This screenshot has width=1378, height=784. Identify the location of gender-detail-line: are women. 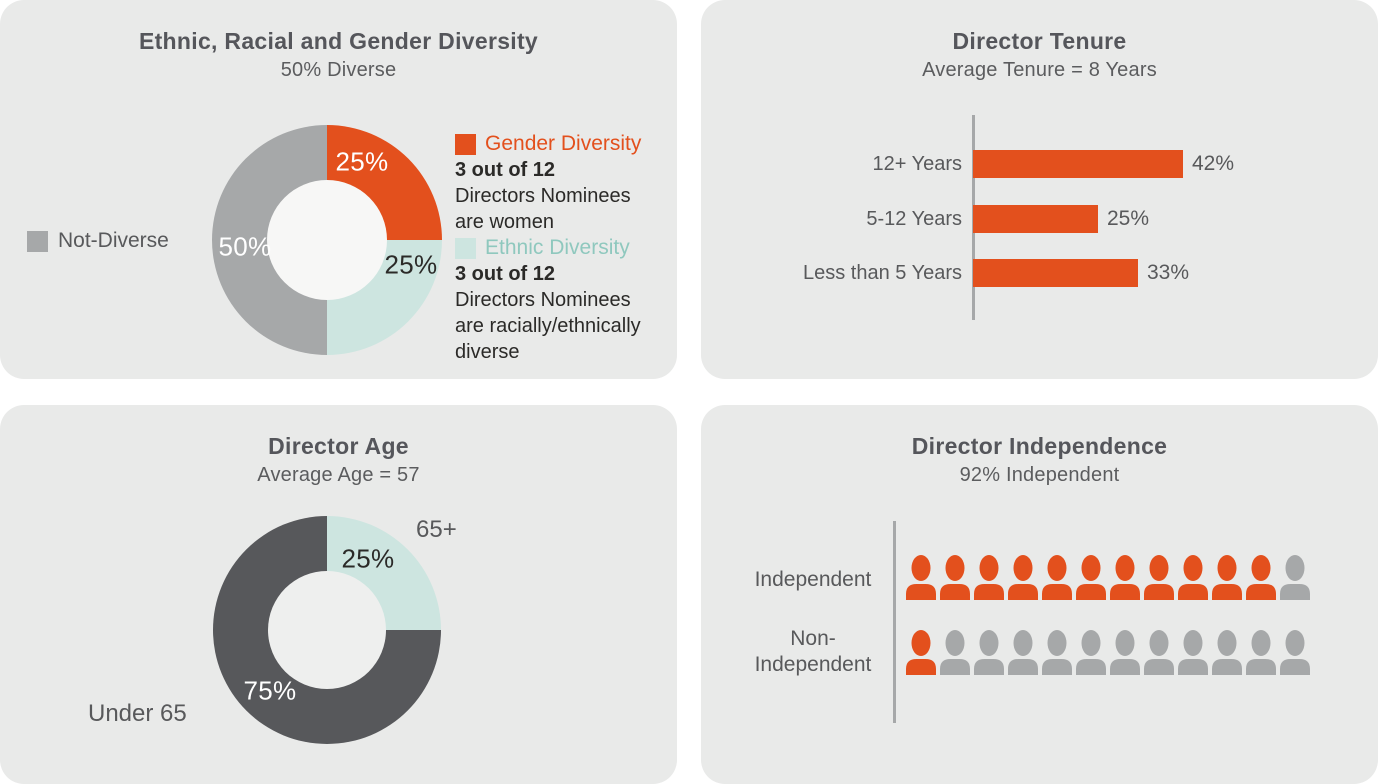
(504, 222).